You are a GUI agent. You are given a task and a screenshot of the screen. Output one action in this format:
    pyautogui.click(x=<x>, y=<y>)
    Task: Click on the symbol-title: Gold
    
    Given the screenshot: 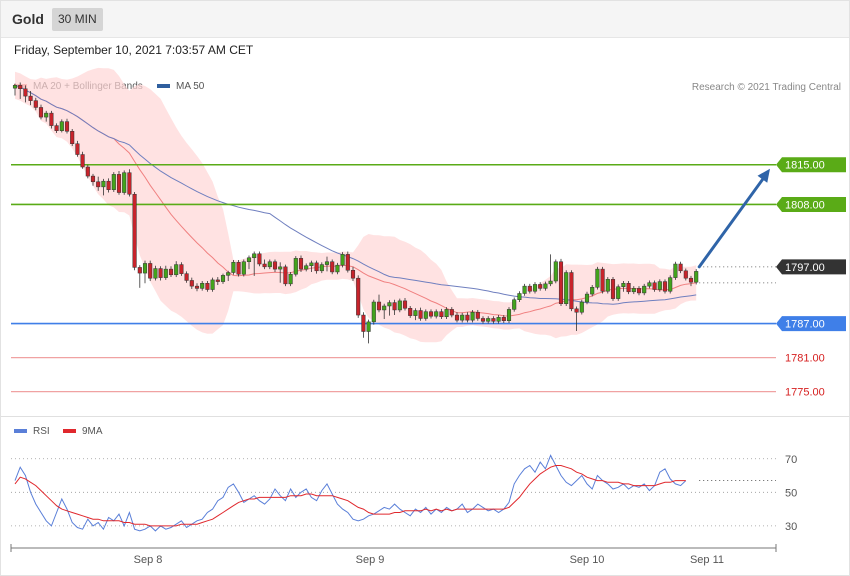 What is the action you would take?
    pyautogui.click(x=28, y=19)
    